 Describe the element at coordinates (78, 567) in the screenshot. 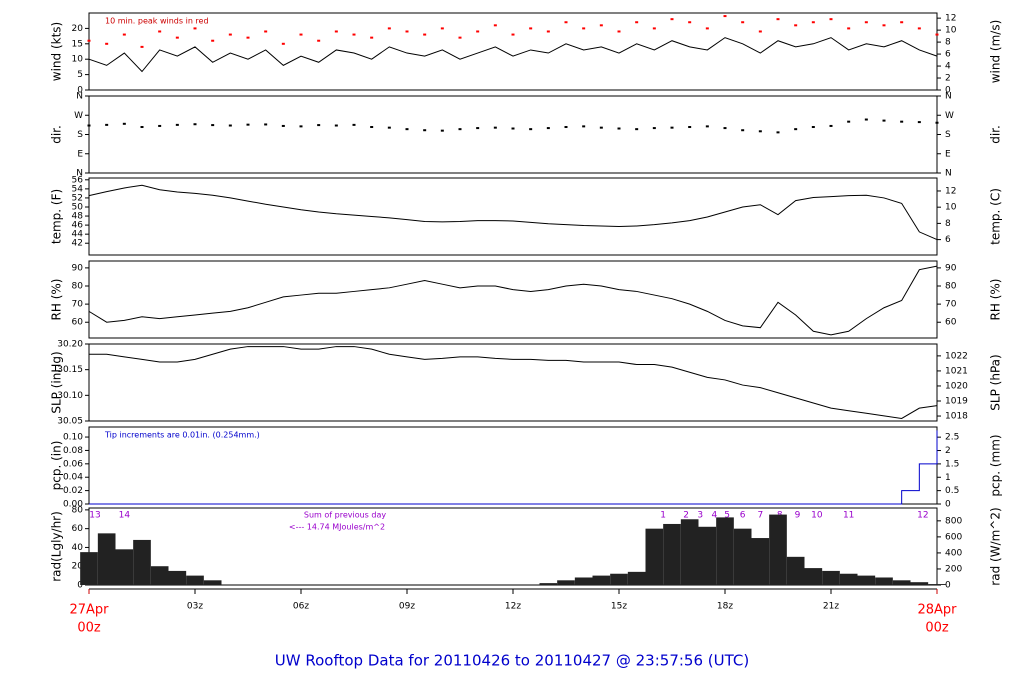

I see `y-tick-label: 20` at that location.